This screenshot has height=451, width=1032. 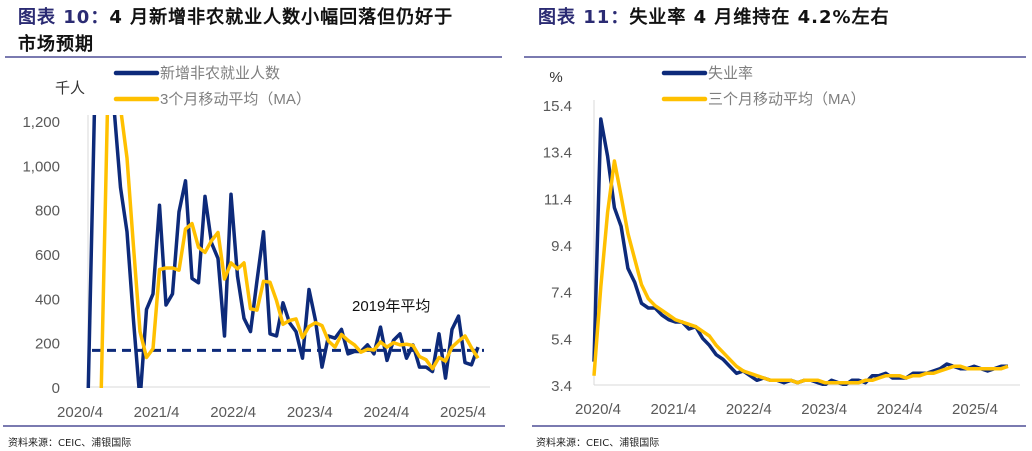 I want to click on y-axis-unit-label: %, so click(x=555, y=77).